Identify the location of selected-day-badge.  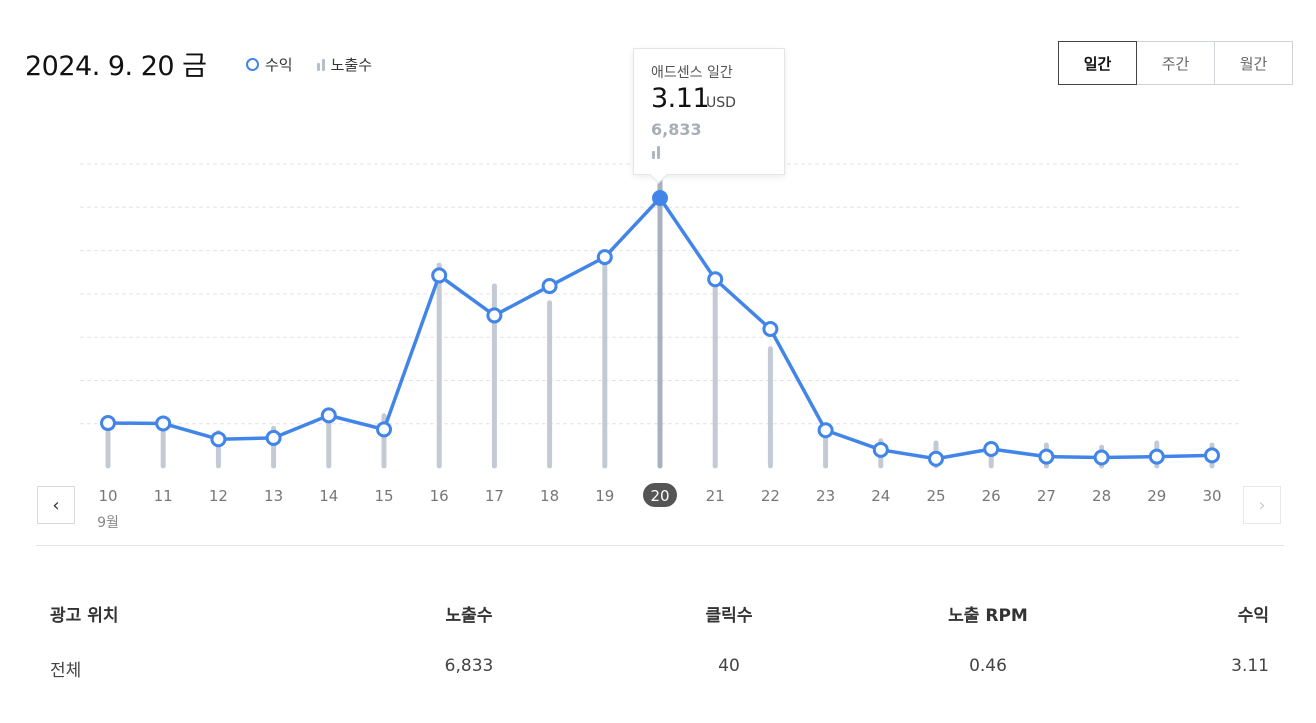
(660, 495).